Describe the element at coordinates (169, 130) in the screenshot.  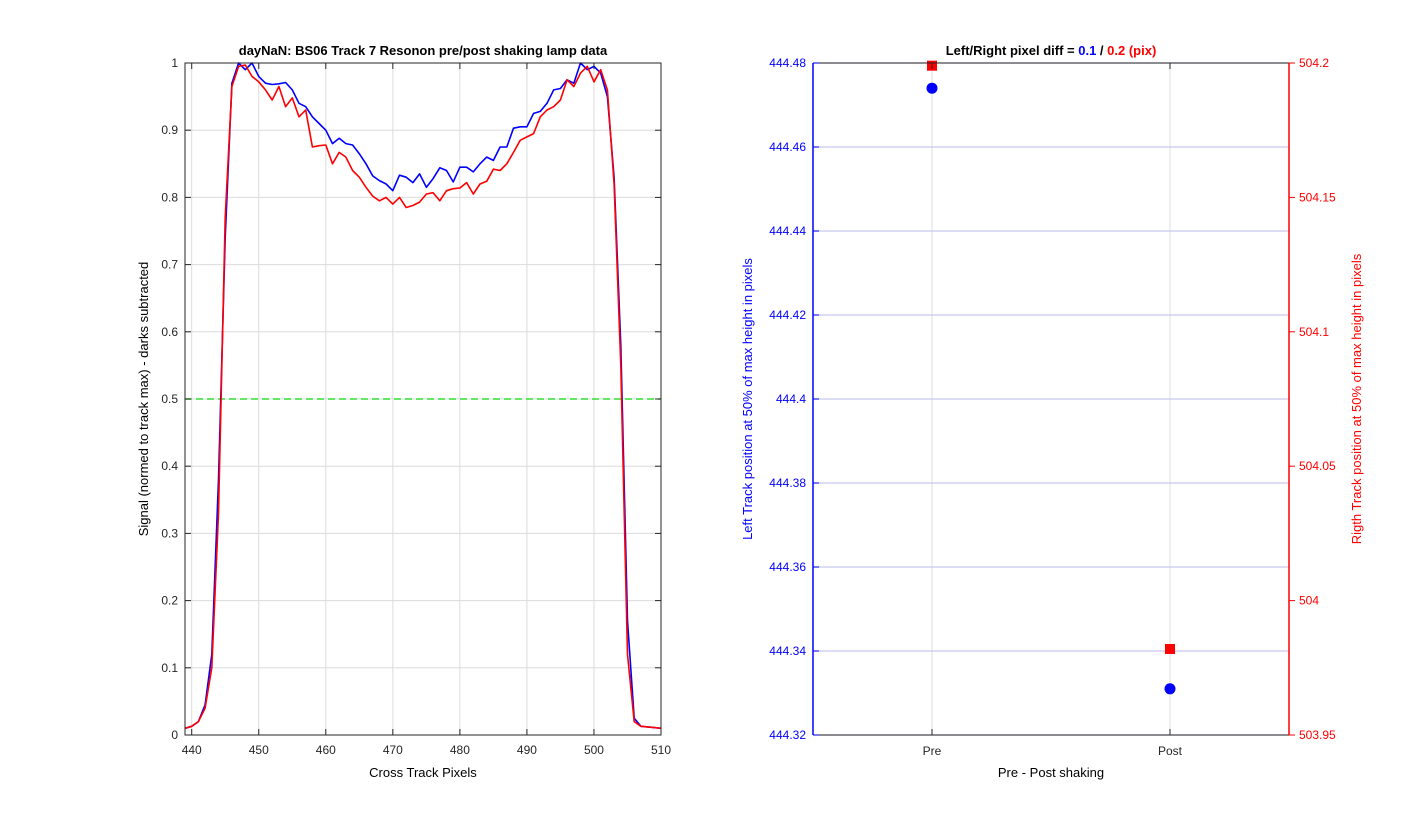
I see `left-y-tick-label: 0.9` at that location.